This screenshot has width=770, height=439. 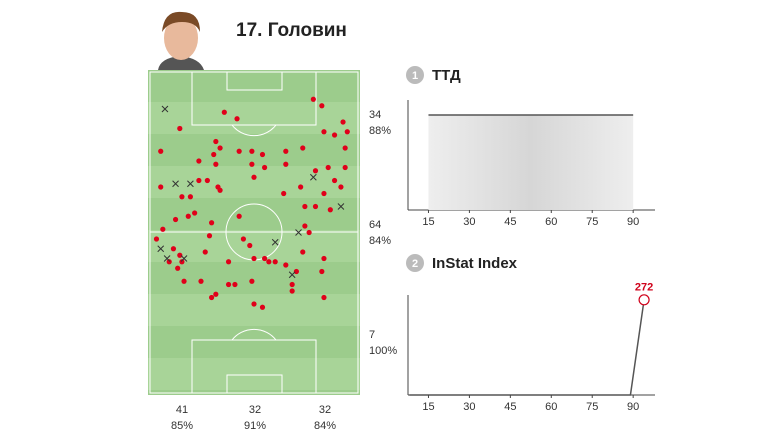 I want to click on column-pct: 84%, so click(x=325, y=426).